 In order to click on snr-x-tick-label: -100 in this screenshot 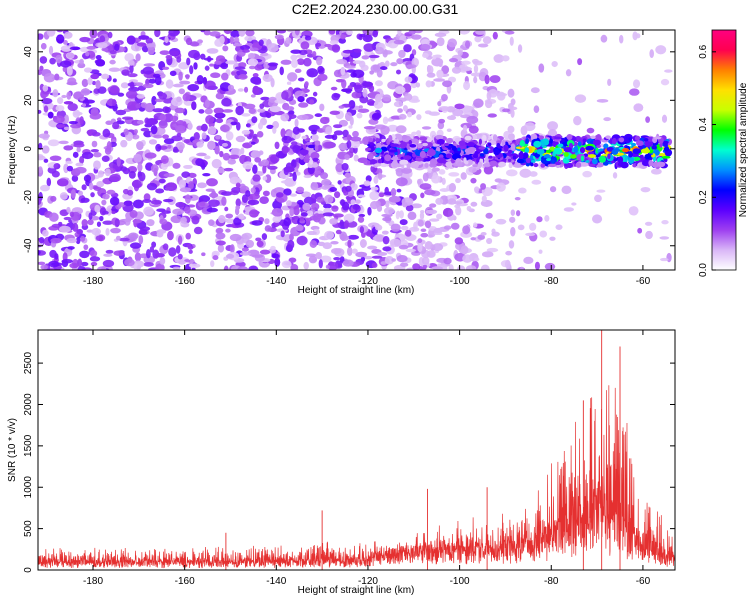, I will do `click(460, 581)`.